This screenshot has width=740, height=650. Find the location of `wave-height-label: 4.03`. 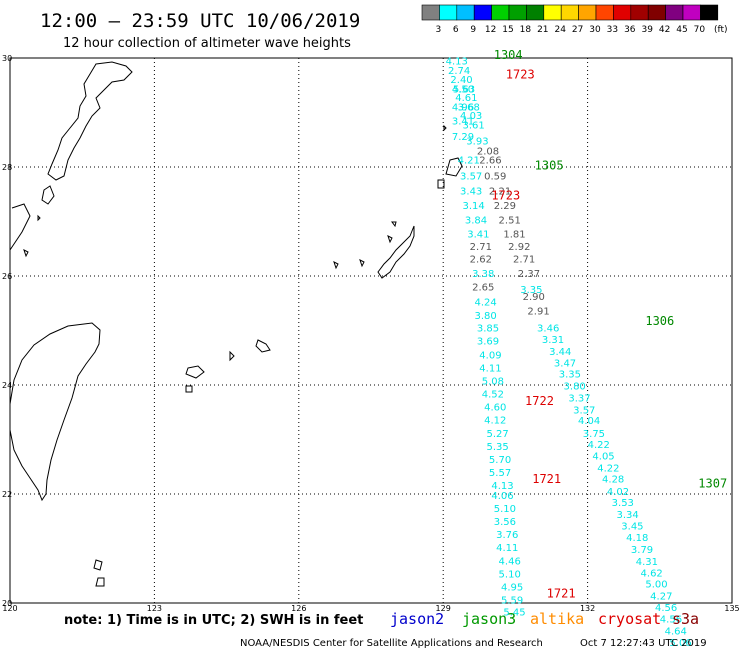

wave-height-label: 4.03 is located at coordinates (471, 116).